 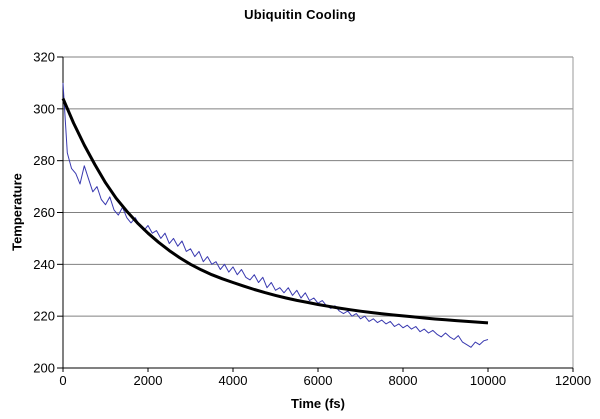 What do you see at coordinates (44, 108) in the screenshot?
I see `y-tick-label-300: 300` at bounding box center [44, 108].